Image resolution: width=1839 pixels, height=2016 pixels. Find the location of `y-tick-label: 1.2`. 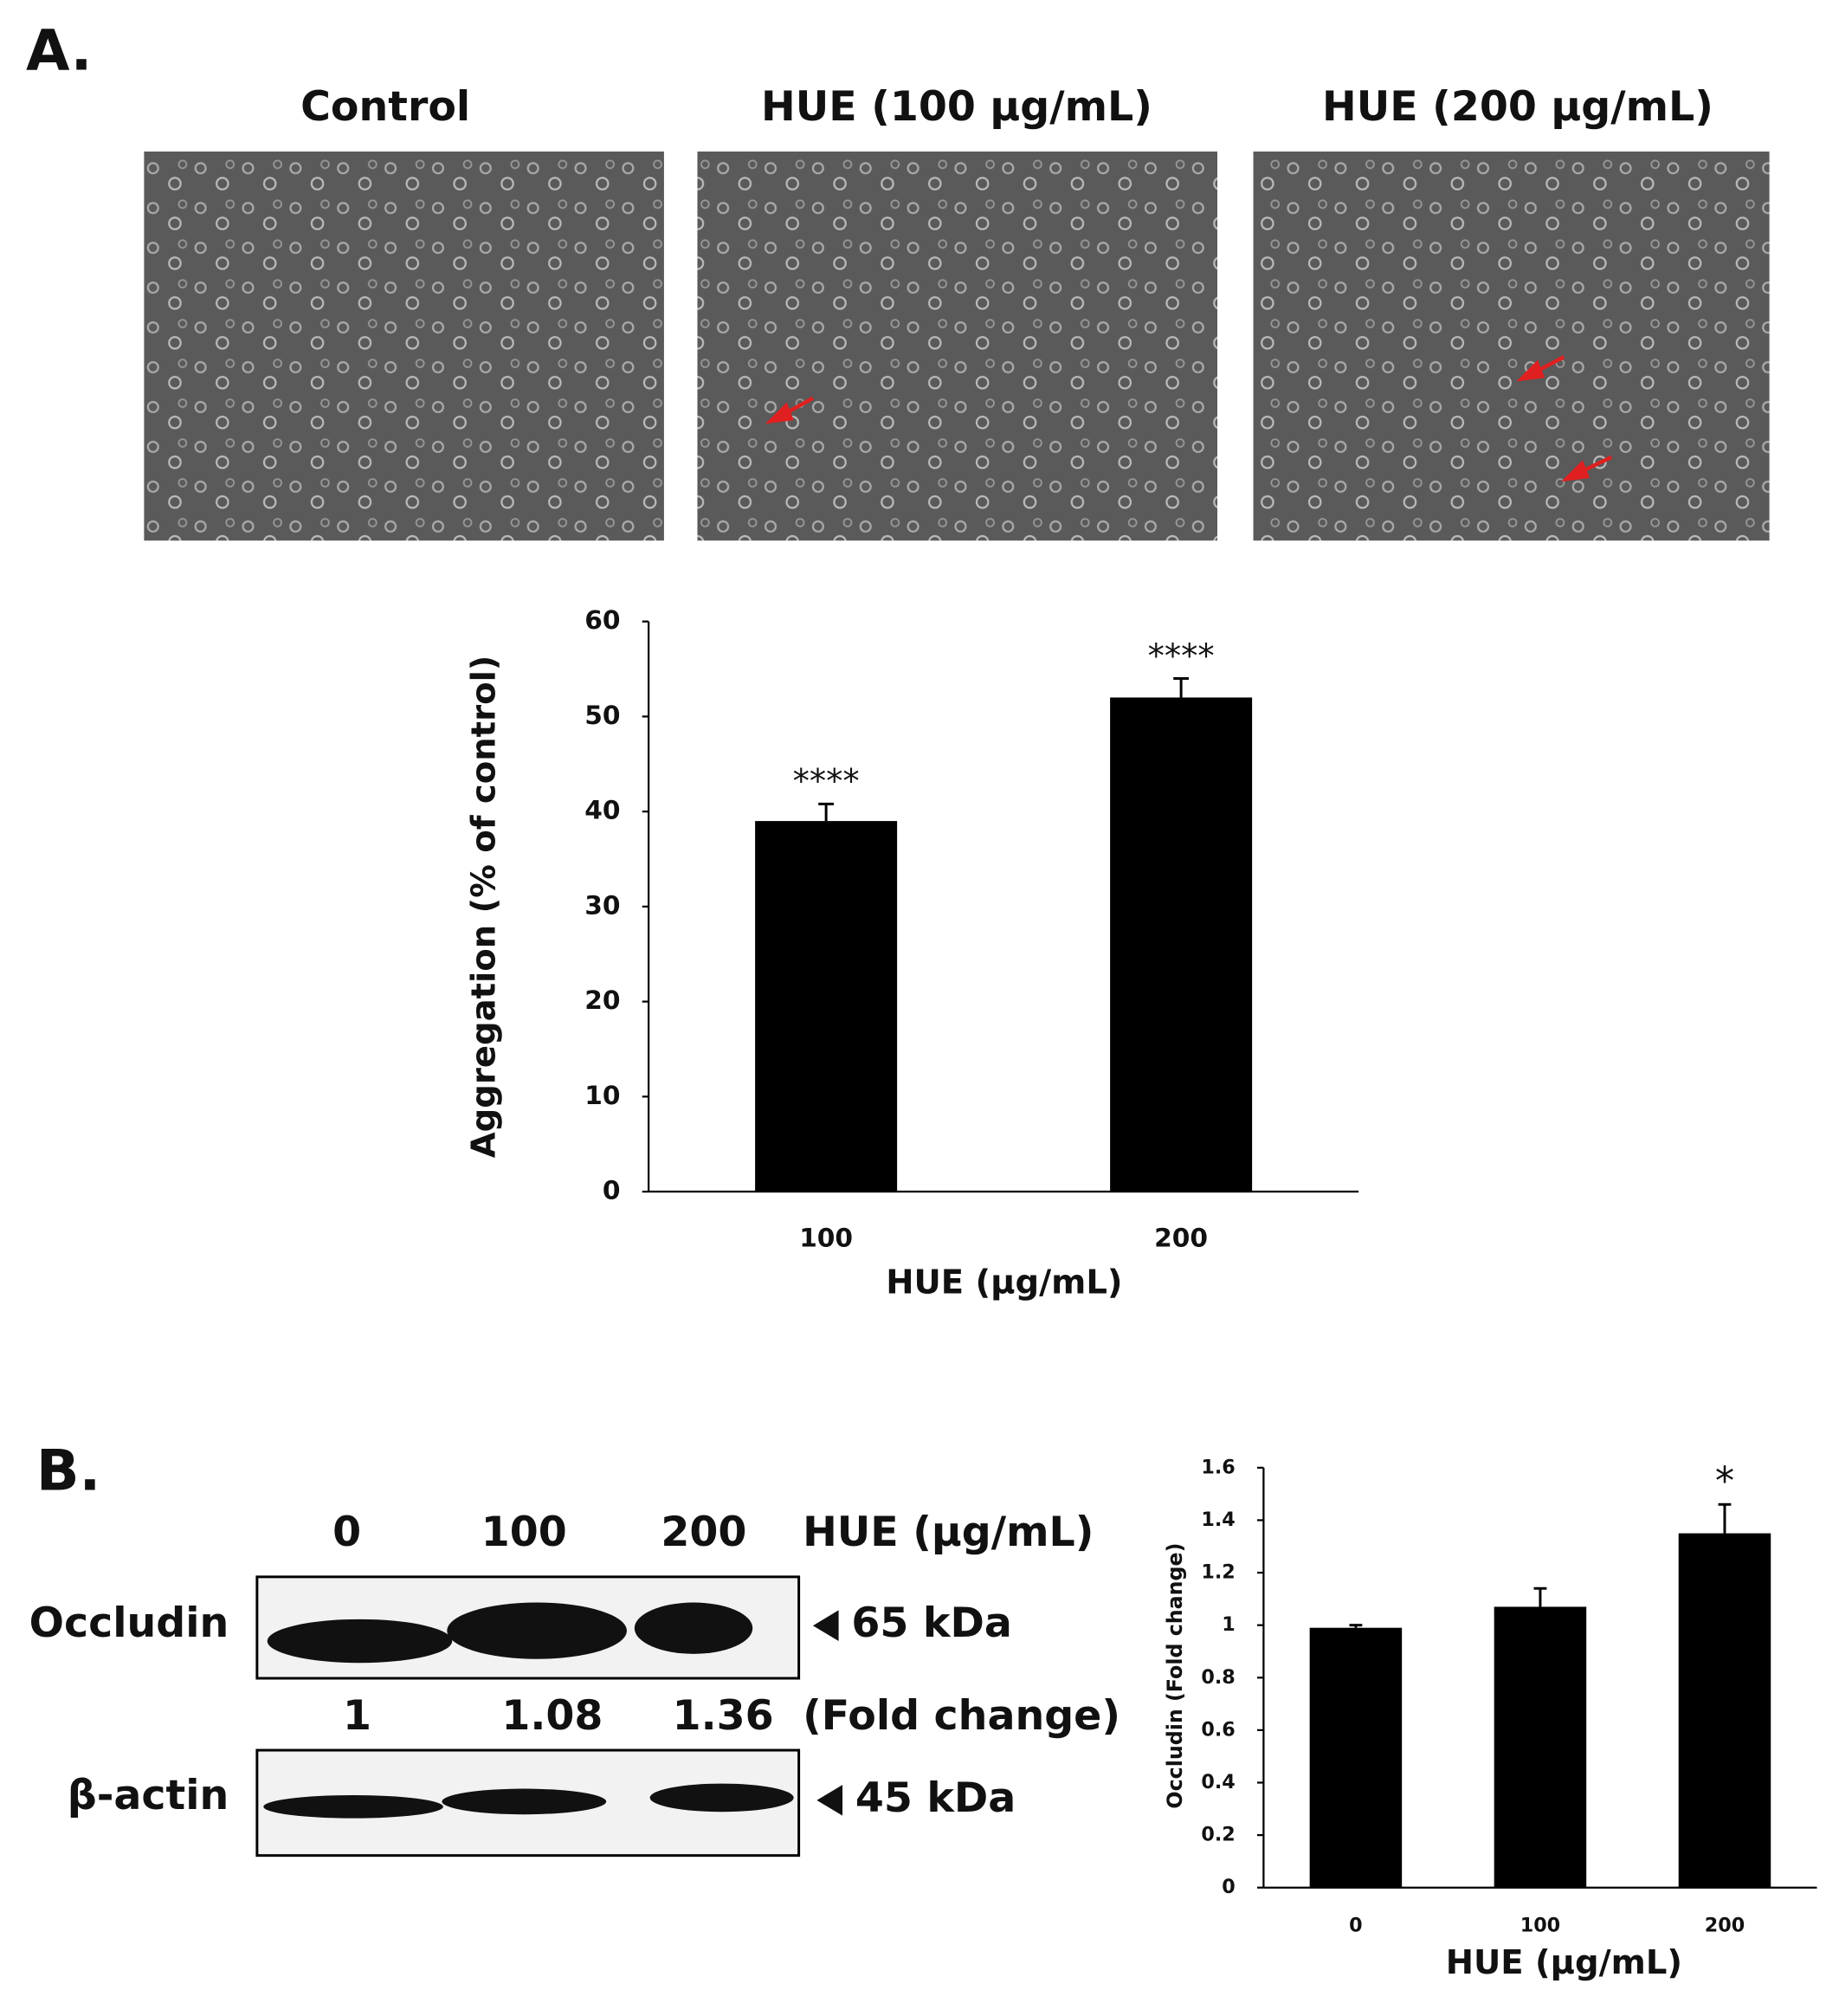

y-tick-label: 1.2 is located at coordinates (1218, 1572).